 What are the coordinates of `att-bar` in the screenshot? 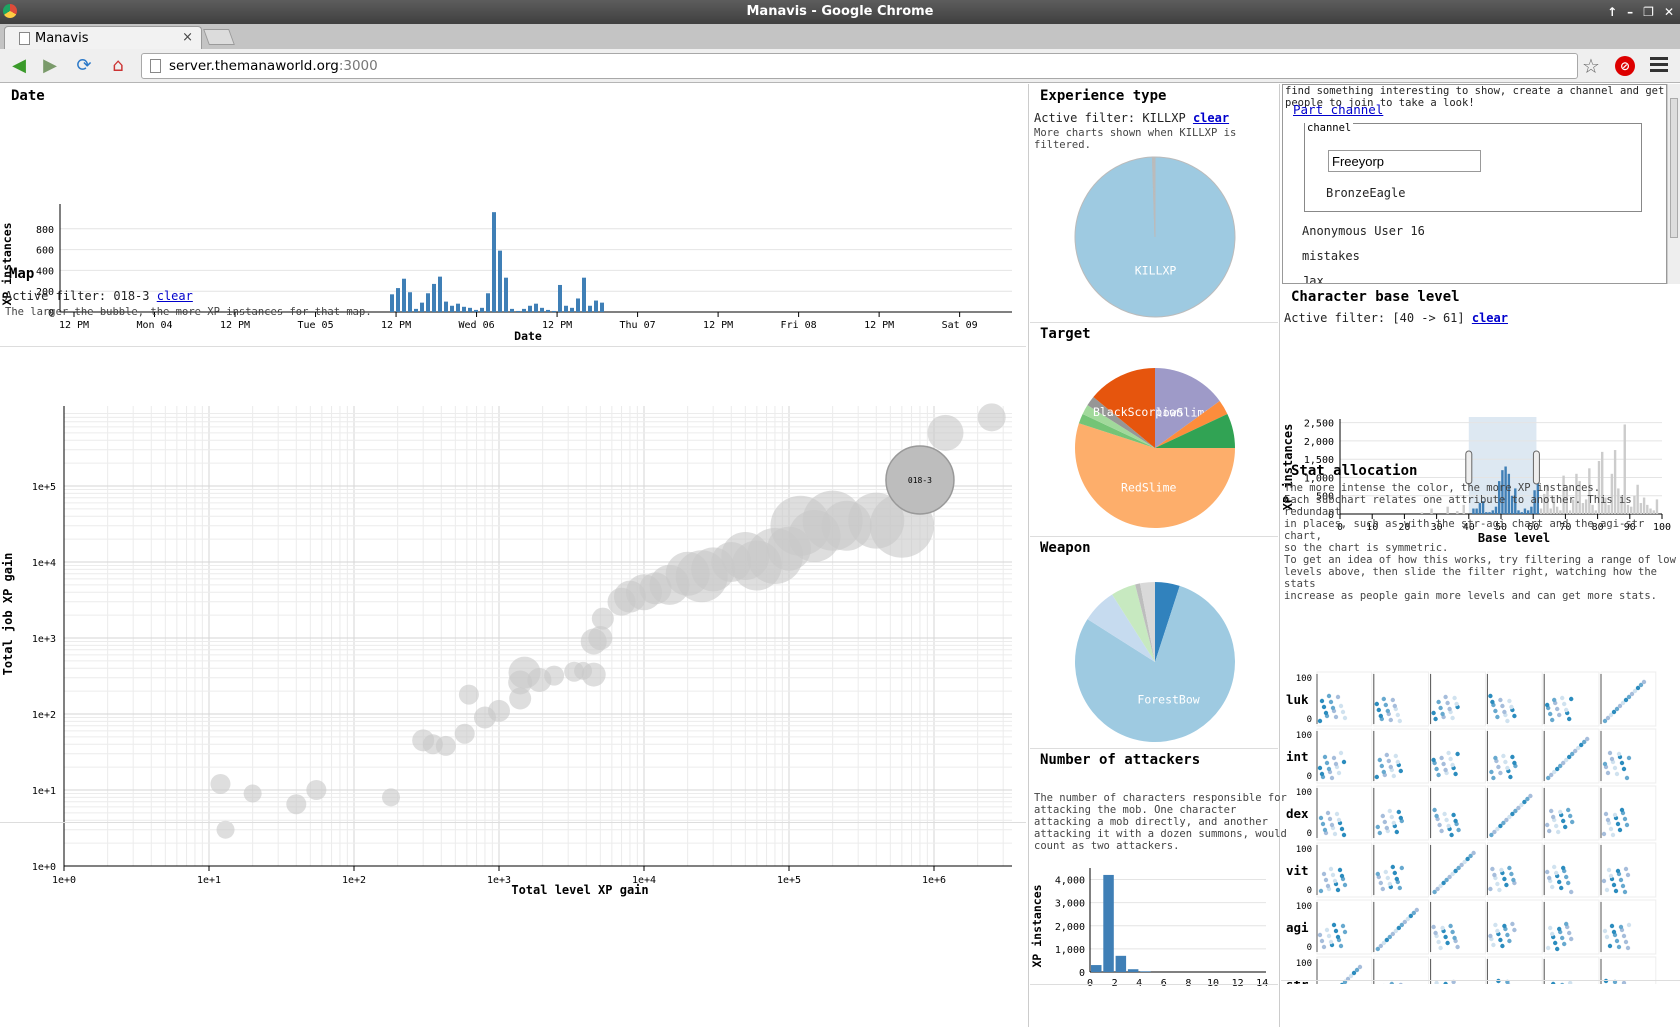 It's located at (1145, 971).